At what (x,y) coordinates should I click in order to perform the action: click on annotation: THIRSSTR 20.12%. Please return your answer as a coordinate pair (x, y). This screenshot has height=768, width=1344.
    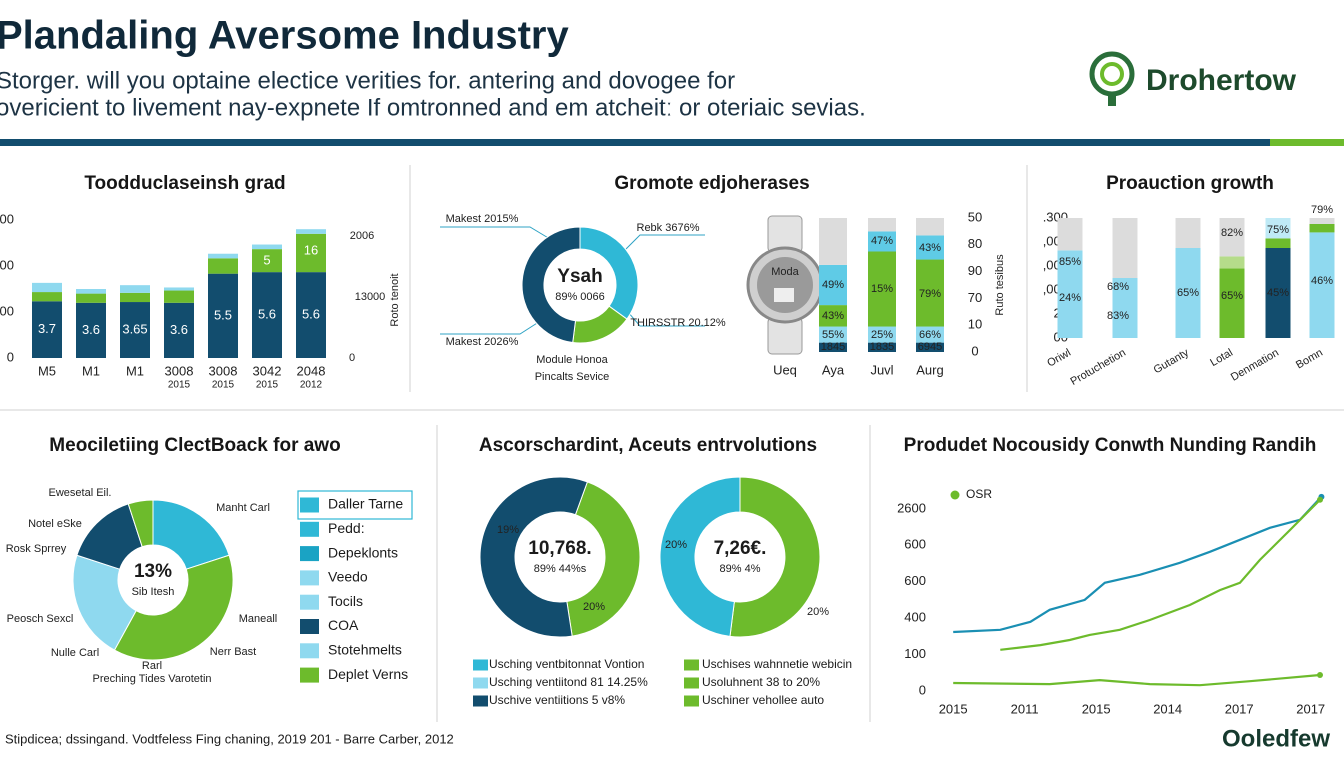
    Looking at the image, I should click on (678, 323).